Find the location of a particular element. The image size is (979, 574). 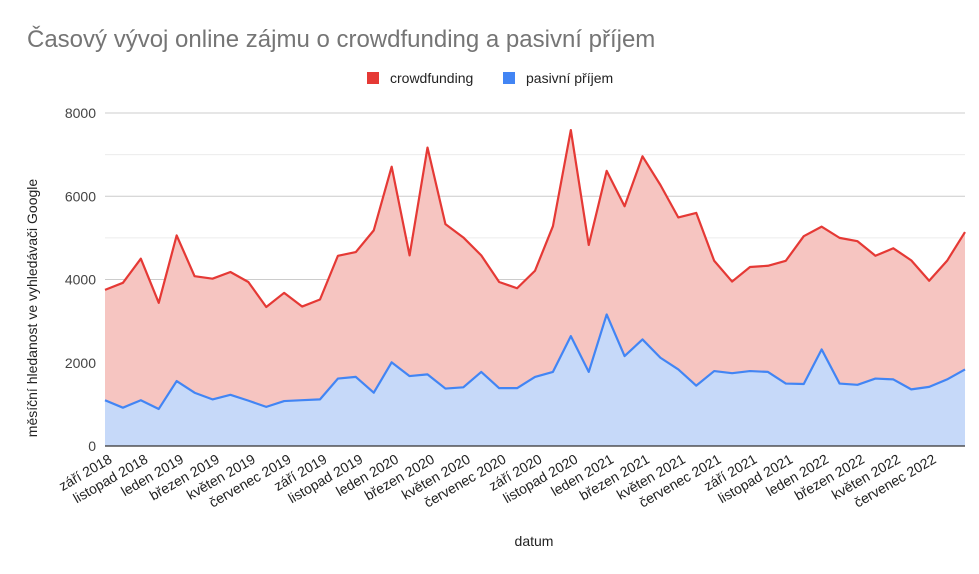

legend-item-pasivni-prijem: pasivní příjem is located at coordinates (558, 78).